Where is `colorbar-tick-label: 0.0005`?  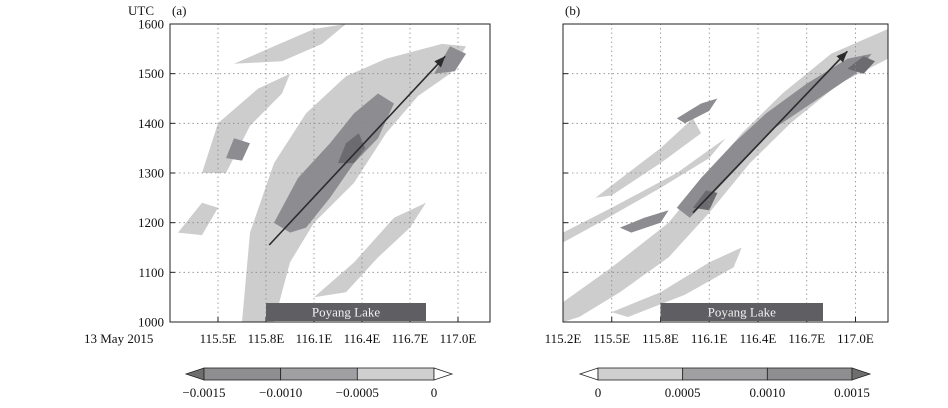 colorbar-tick-label: 0.0005 is located at coordinates (683, 392).